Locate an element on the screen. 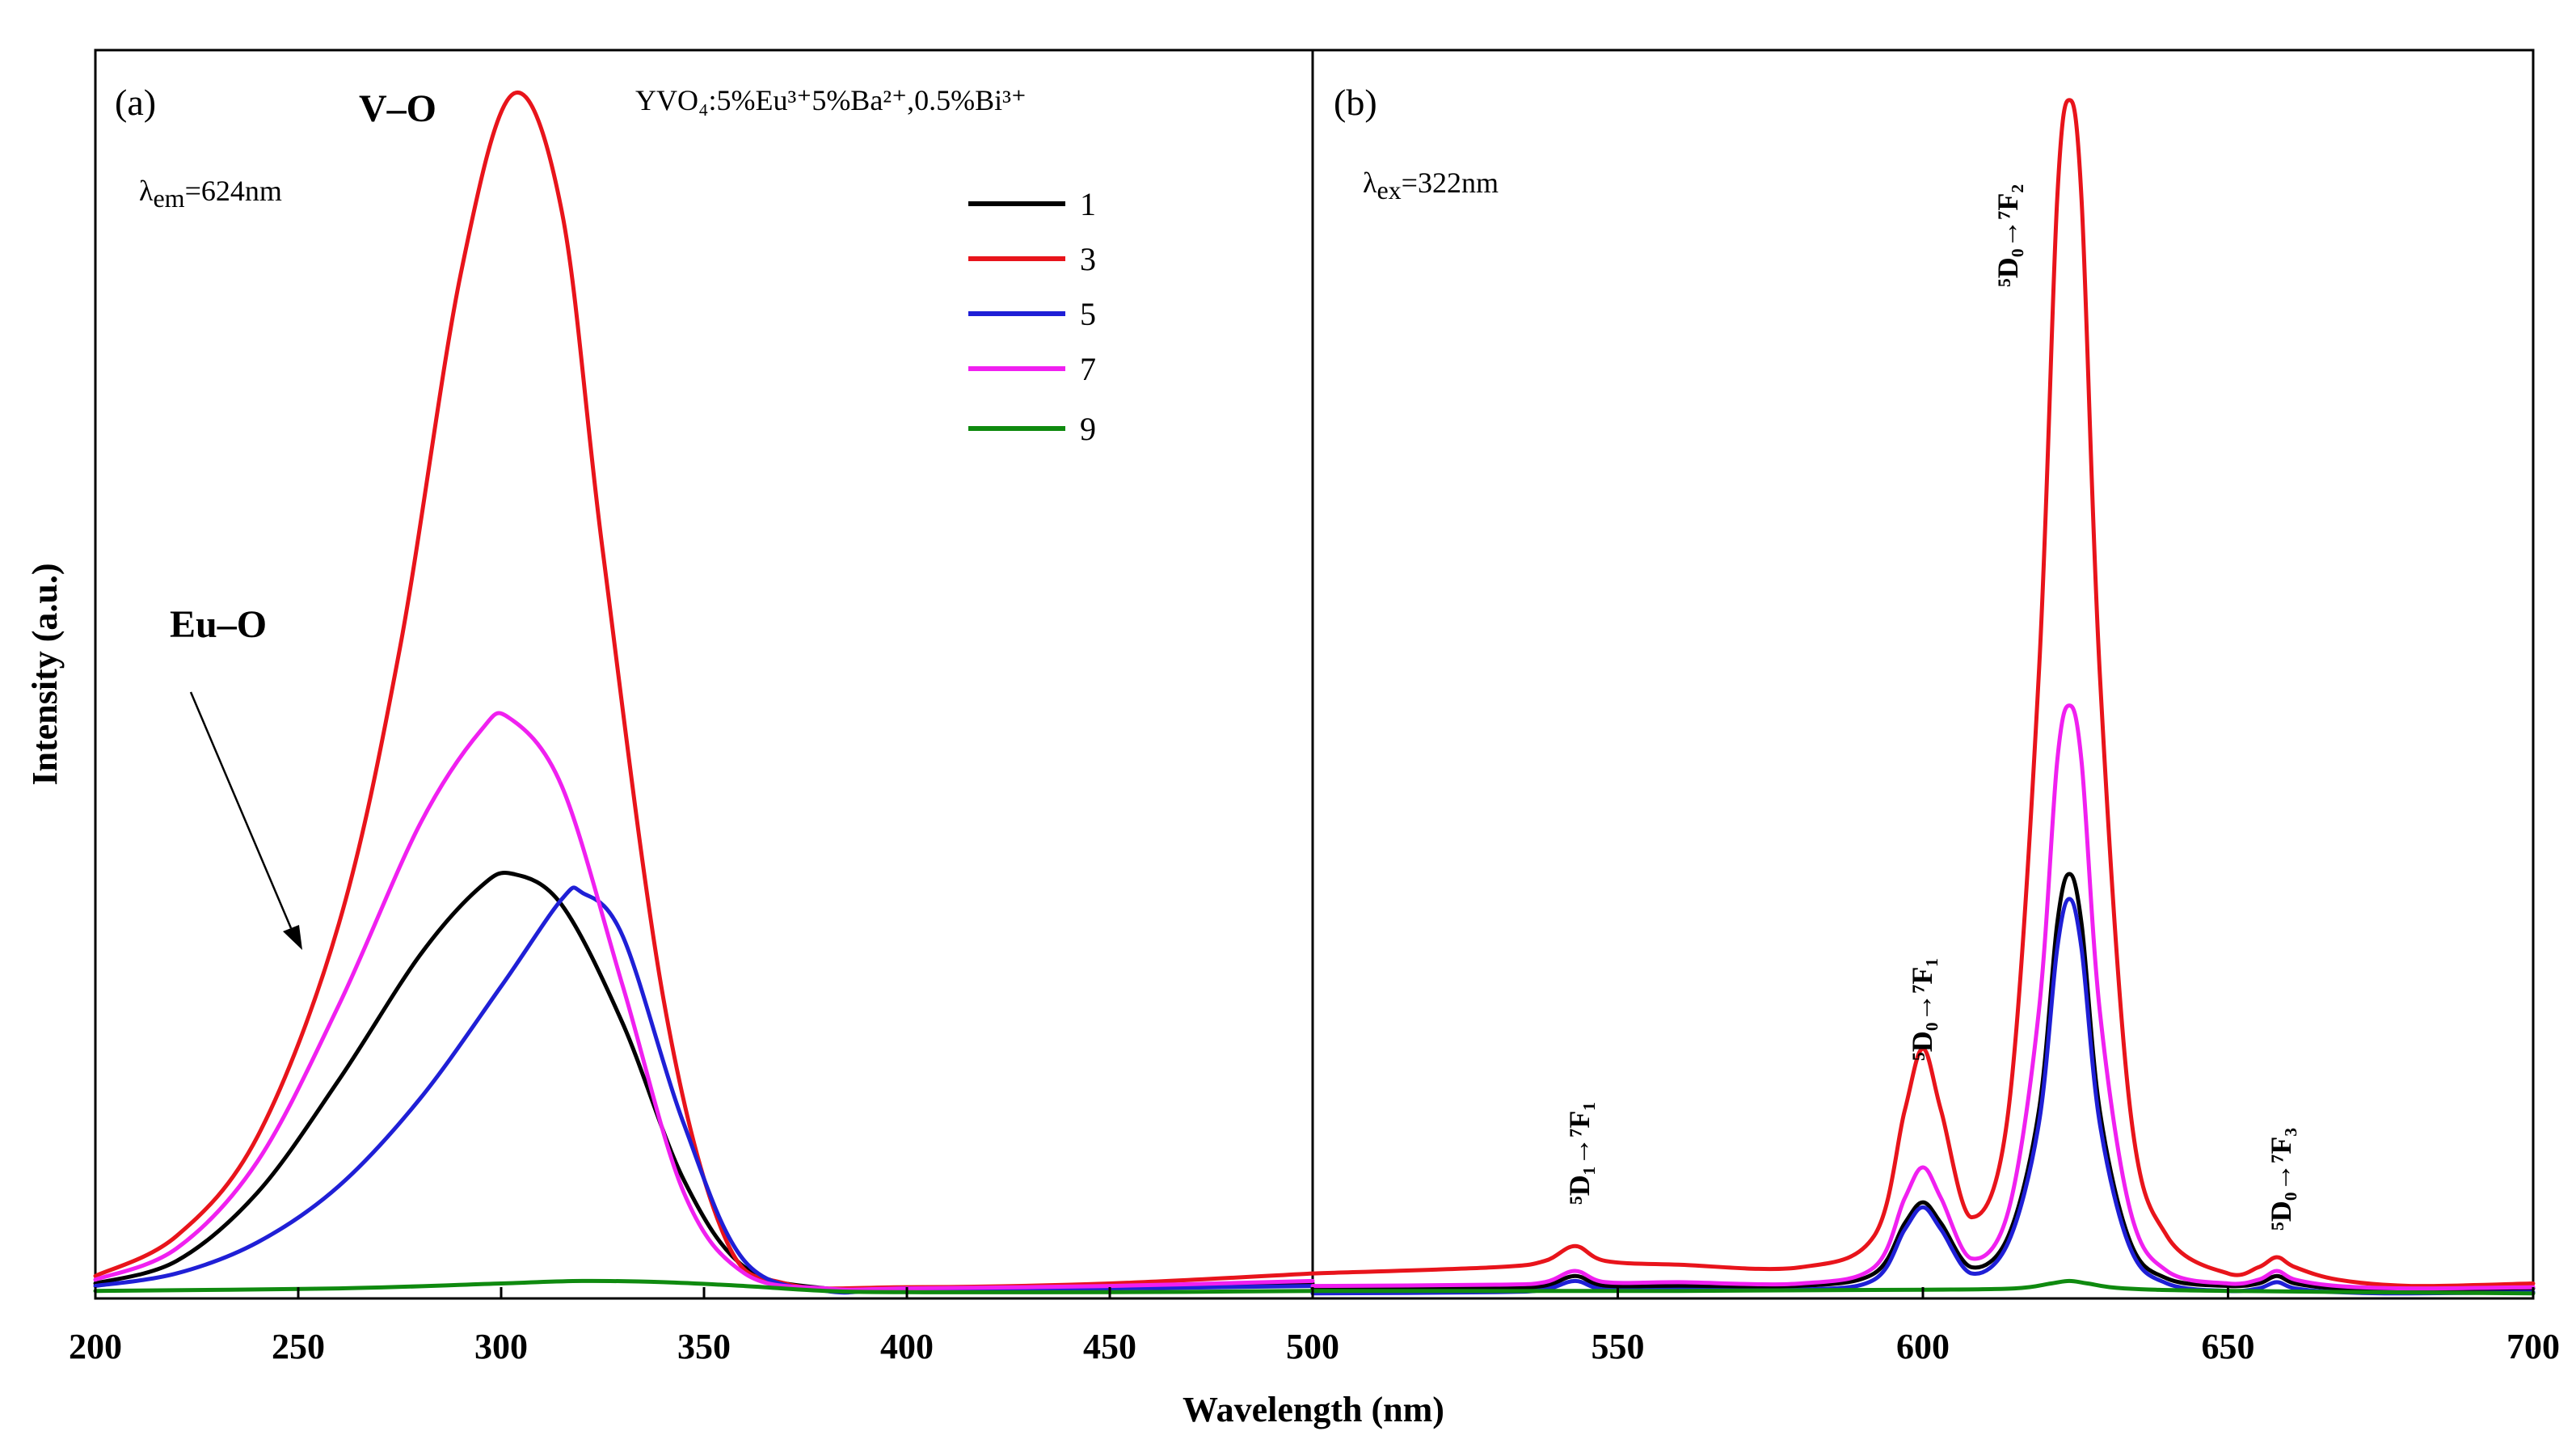 The height and width of the screenshot is (1448, 2576). vo-label: V–O is located at coordinates (397, 108).